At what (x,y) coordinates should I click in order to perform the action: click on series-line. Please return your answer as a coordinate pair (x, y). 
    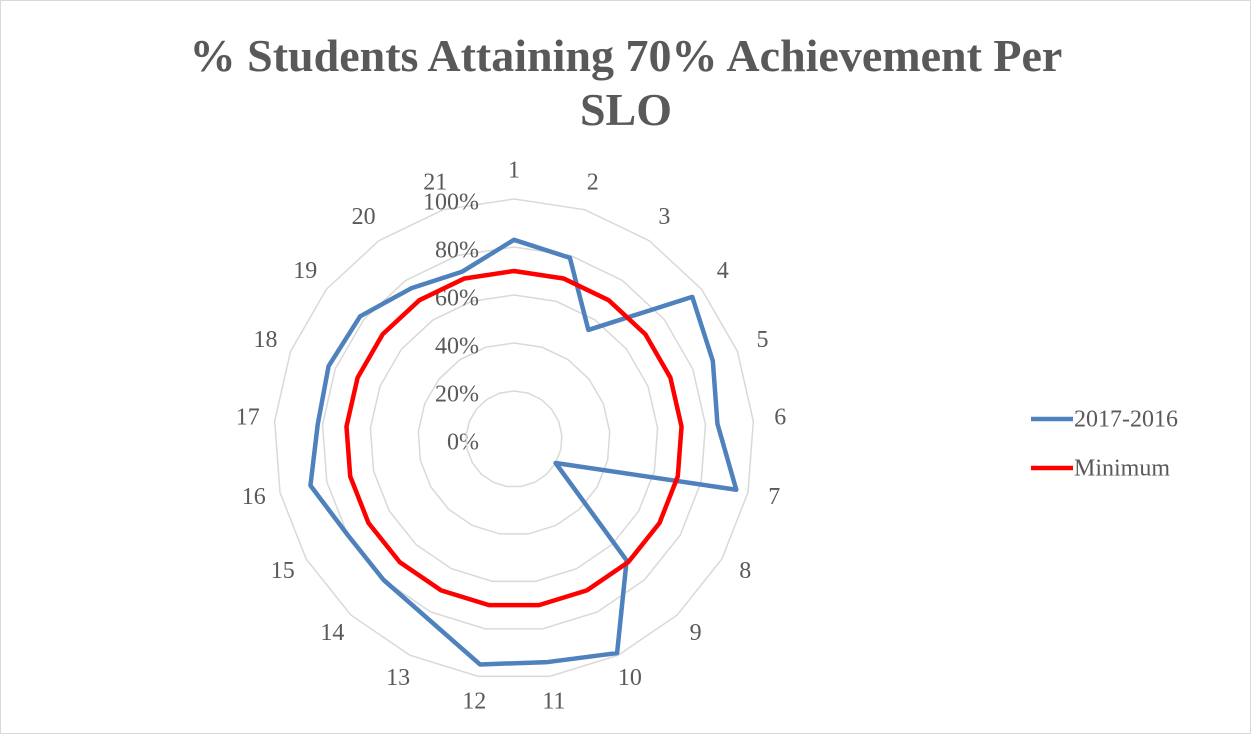
    Looking at the image, I should click on (514, 438).